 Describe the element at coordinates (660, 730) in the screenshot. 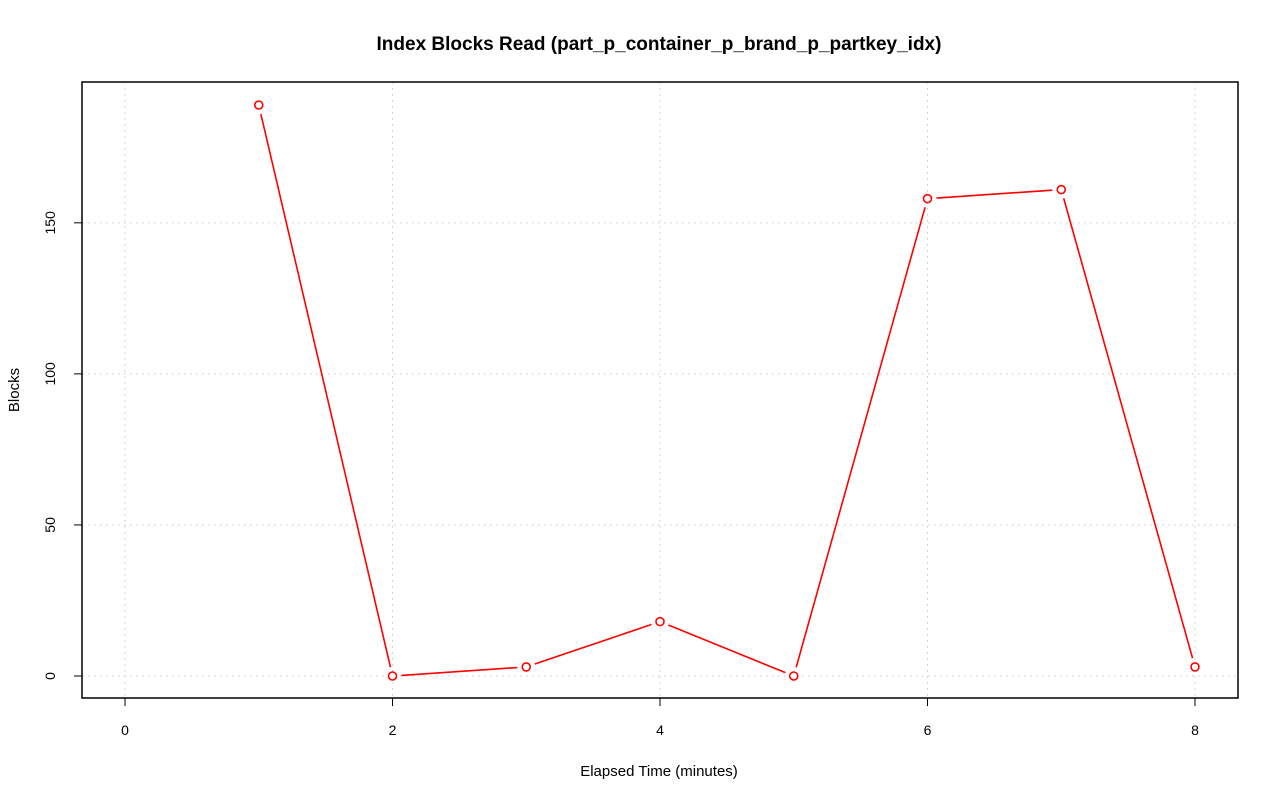

I see `x-tick-label: 4` at that location.